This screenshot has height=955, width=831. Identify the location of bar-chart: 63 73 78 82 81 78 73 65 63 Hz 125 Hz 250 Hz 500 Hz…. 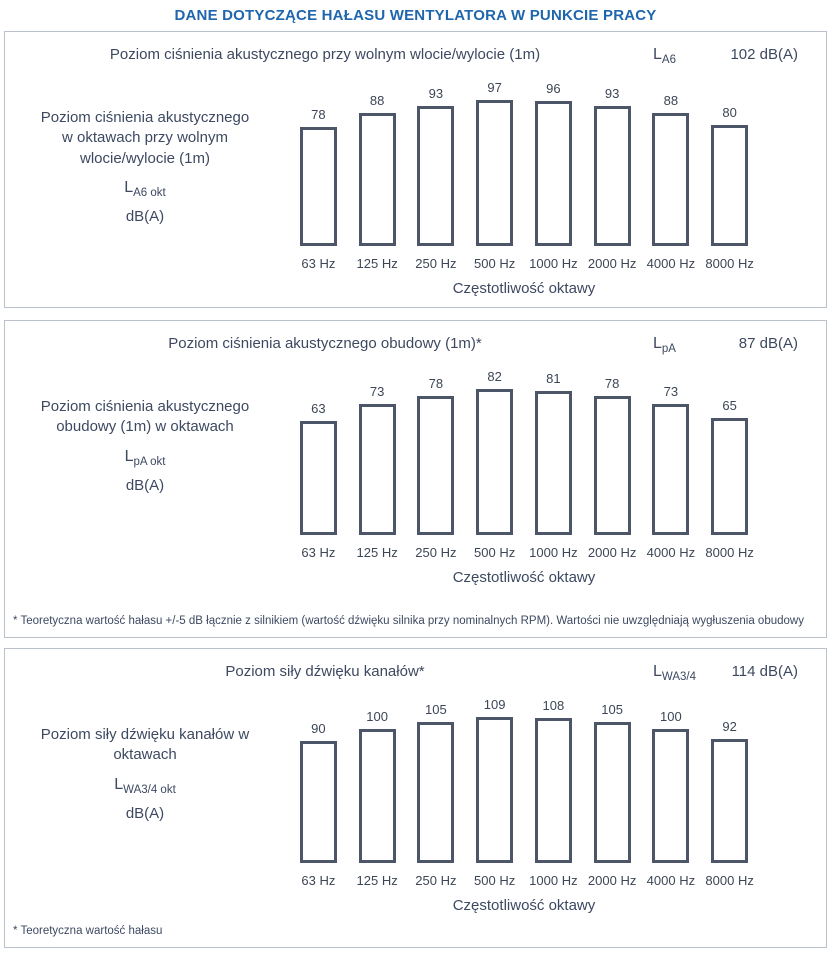
(524, 478).